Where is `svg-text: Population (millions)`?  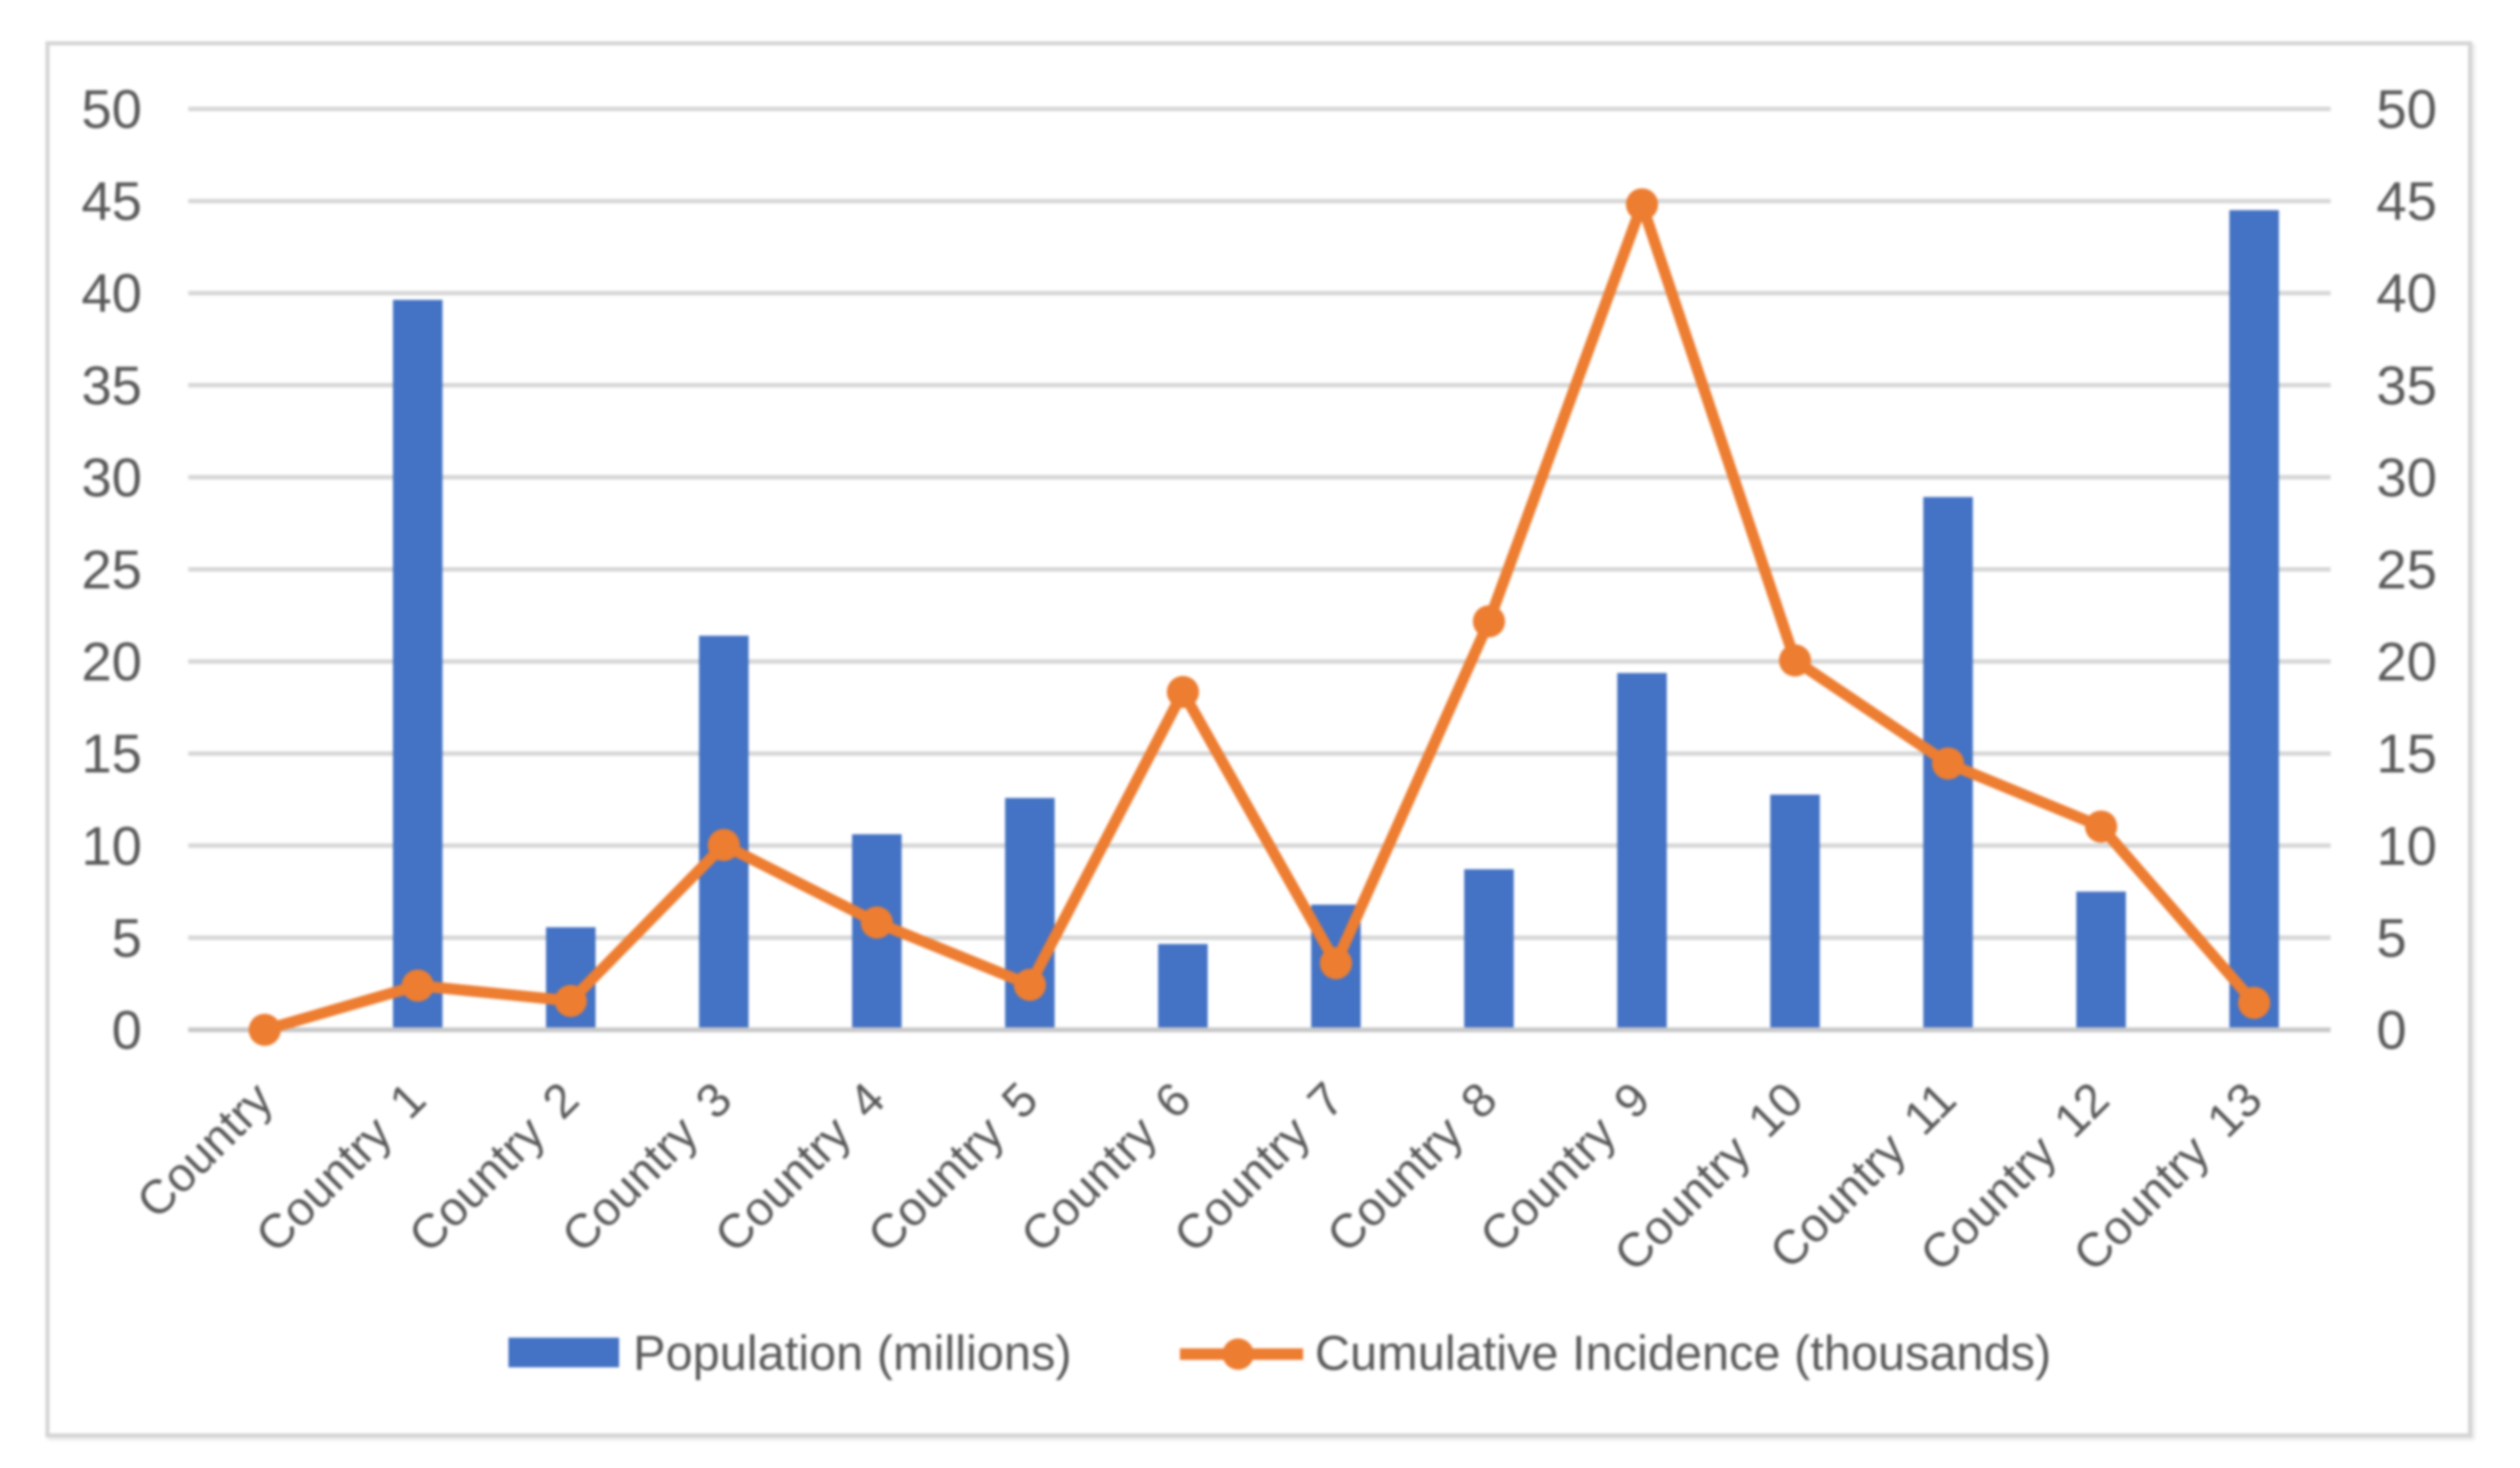 svg-text: Population (millions) is located at coordinates (852, 1353).